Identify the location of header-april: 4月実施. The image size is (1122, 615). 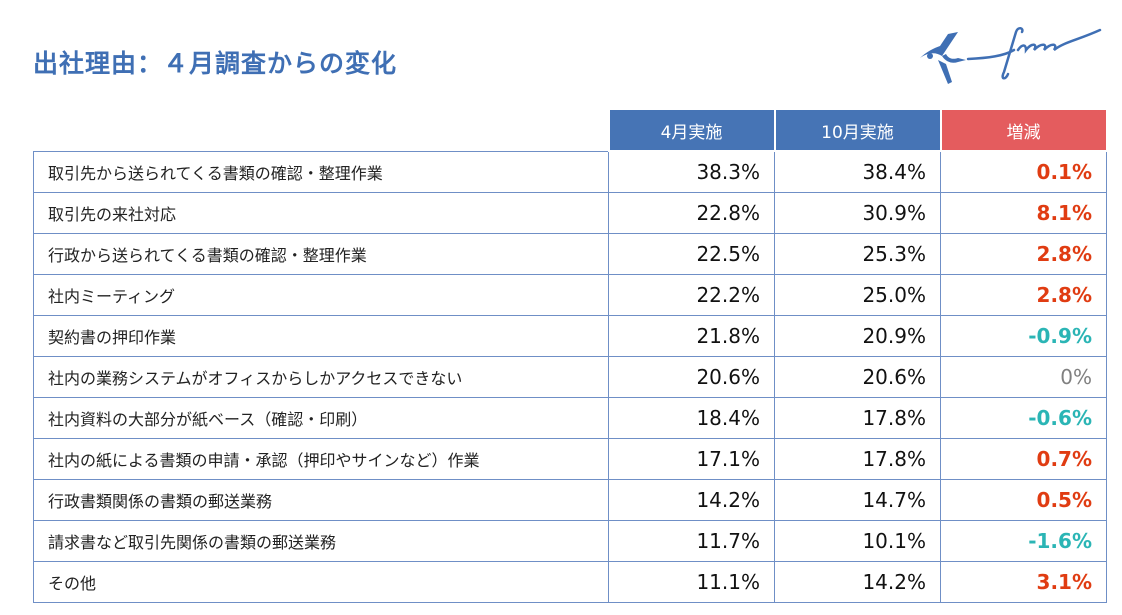
(691, 130).